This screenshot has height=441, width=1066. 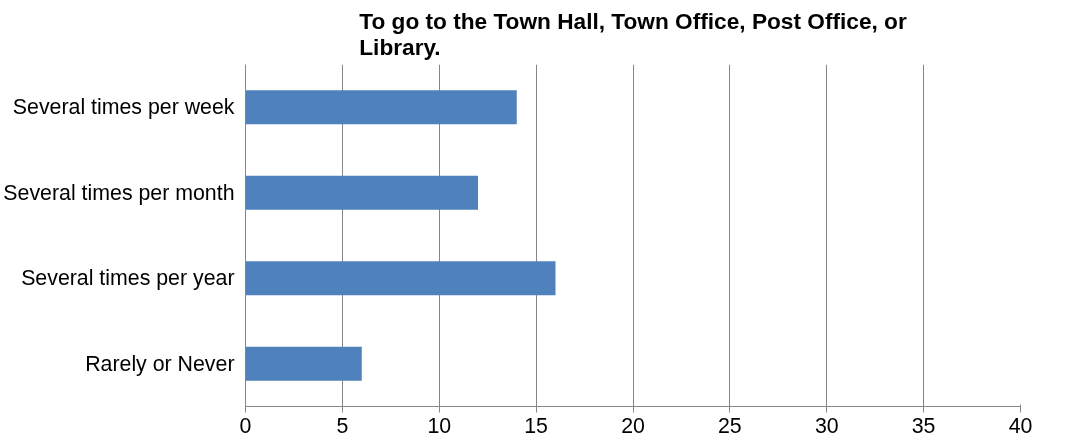 I want to click on x-tick-label: 0, so click(x=245, y=425).